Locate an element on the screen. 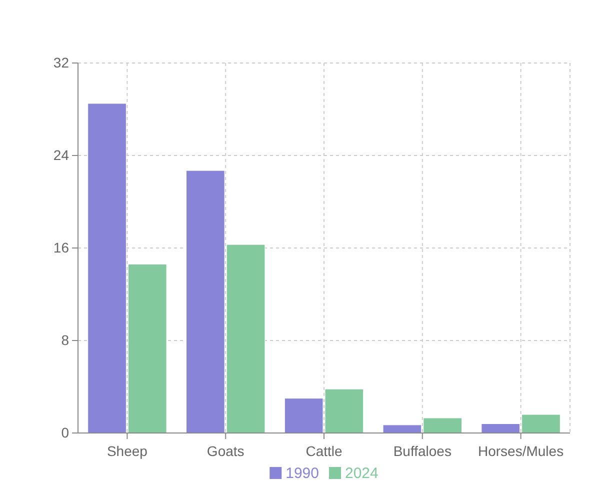  y-tick-label: 24 is located at coordinates (61, 154).